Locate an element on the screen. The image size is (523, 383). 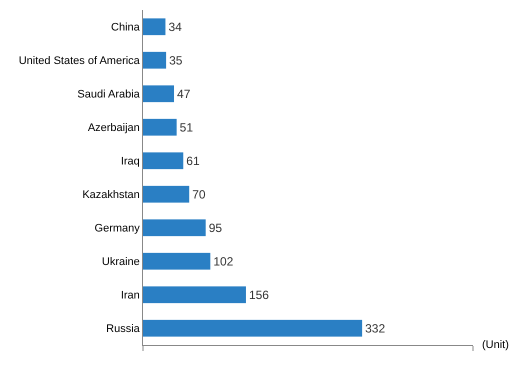
data-label: 51 is located at coordinates (187, 127).